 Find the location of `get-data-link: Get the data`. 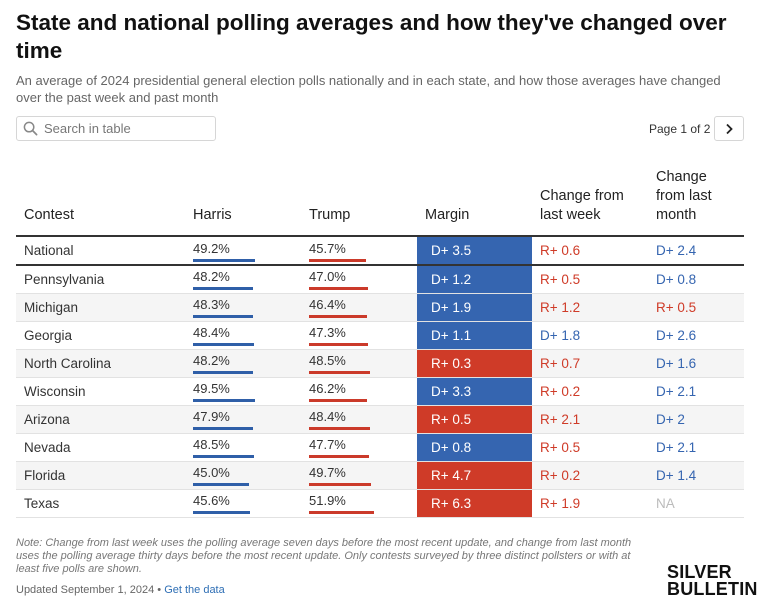

get-data-link: Get the data is located at coordinates (194, 590).